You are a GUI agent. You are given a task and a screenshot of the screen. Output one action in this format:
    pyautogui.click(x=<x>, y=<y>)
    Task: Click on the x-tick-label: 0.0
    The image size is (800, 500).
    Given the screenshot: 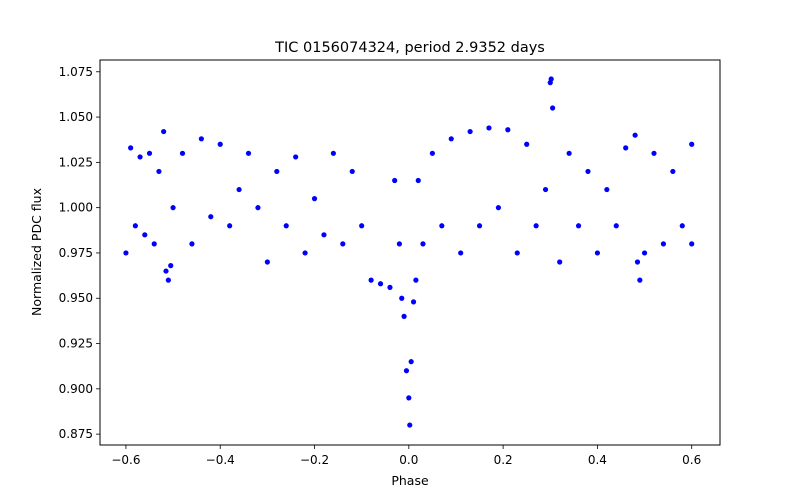 What is the action you would take?
    pyautogui.click(x=408, y=460)
    